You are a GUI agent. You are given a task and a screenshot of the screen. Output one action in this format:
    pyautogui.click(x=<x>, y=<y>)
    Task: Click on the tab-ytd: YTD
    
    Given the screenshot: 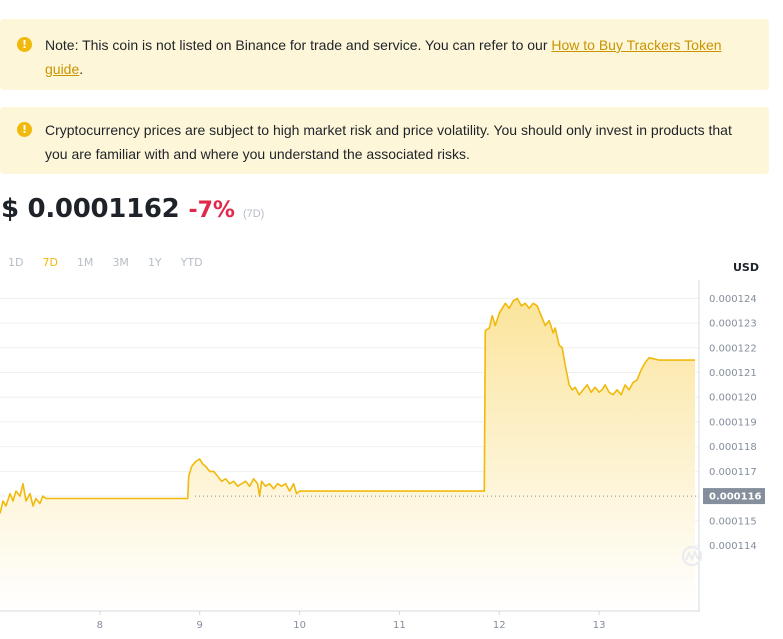 What is the action you would take?
    pyautogui.click(x=191, y=262)
    